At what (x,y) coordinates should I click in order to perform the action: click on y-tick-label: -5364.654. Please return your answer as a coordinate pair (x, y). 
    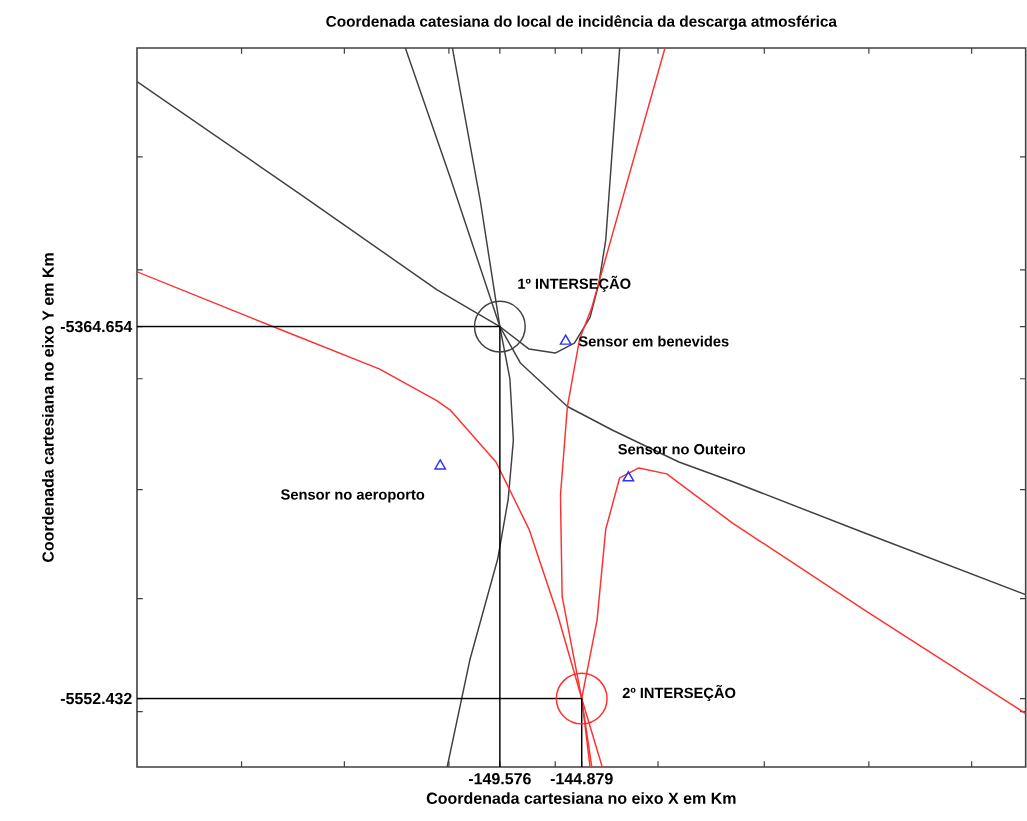
    Looking at the image, I should click on (96, 326).